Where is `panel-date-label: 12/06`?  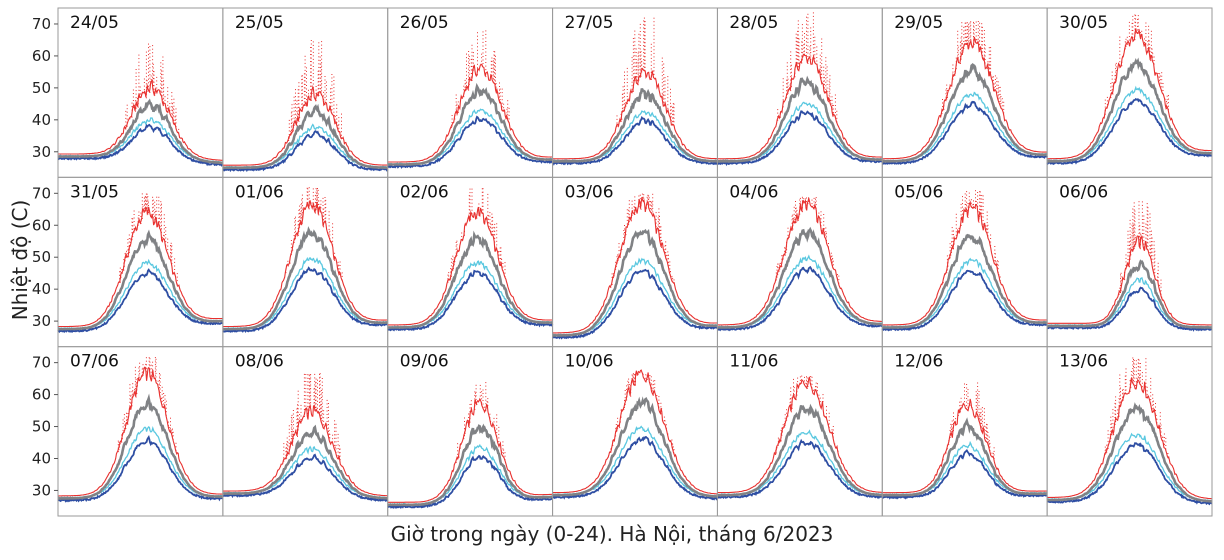
panel-date-label: 12/06 is located at coordinates (918, 362).